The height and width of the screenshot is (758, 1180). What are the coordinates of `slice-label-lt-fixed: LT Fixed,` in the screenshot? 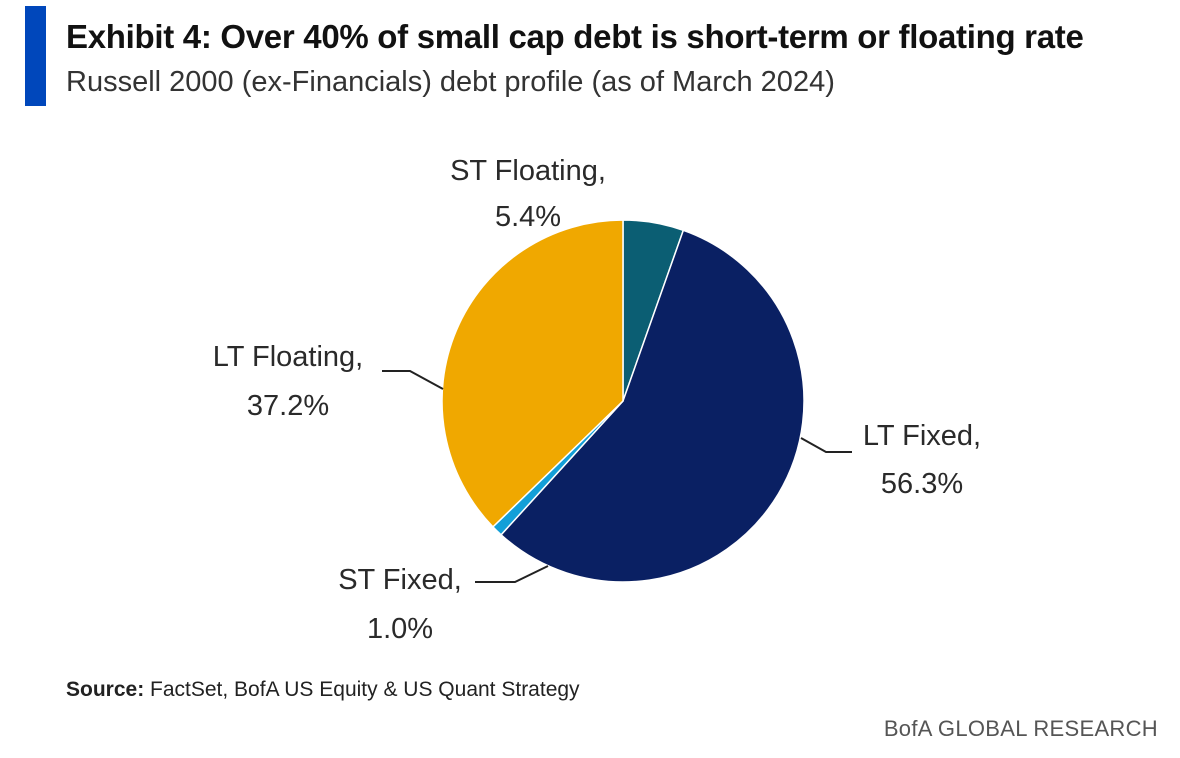 It's located at (922, 436).